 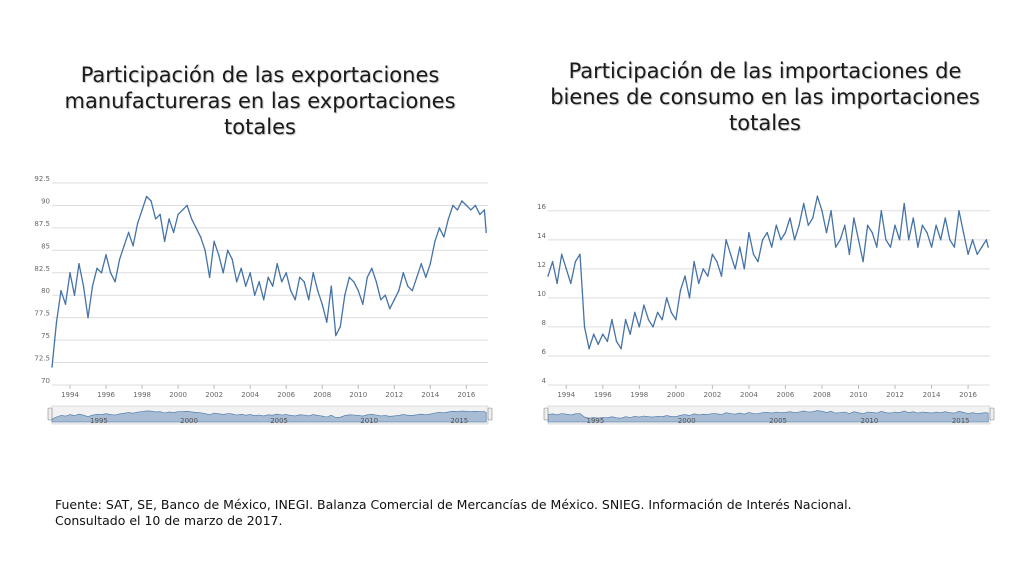 I want to click on y-tick-label: 8, so click(x=544, y=323).